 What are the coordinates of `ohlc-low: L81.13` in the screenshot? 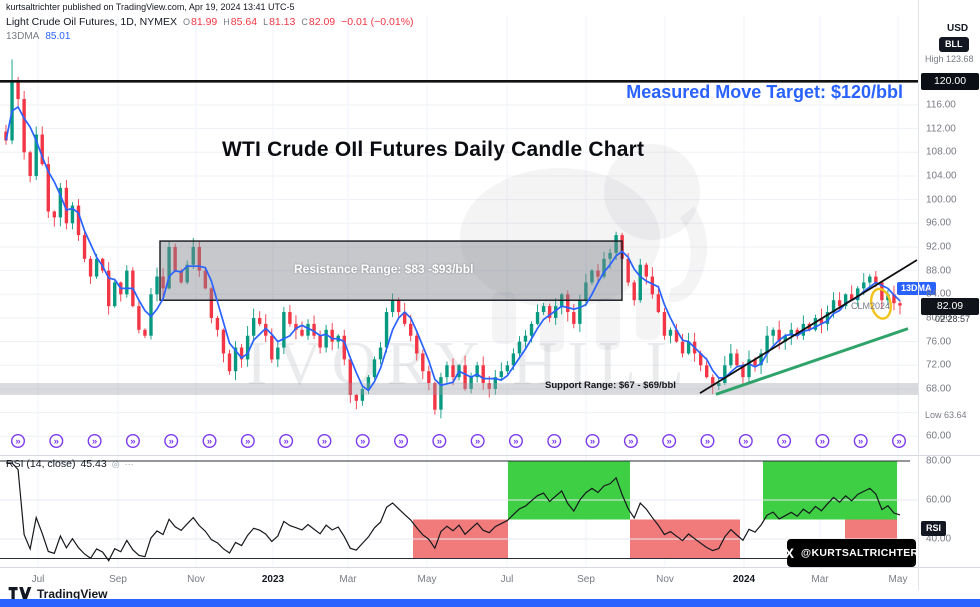 It's located at (279, 22).